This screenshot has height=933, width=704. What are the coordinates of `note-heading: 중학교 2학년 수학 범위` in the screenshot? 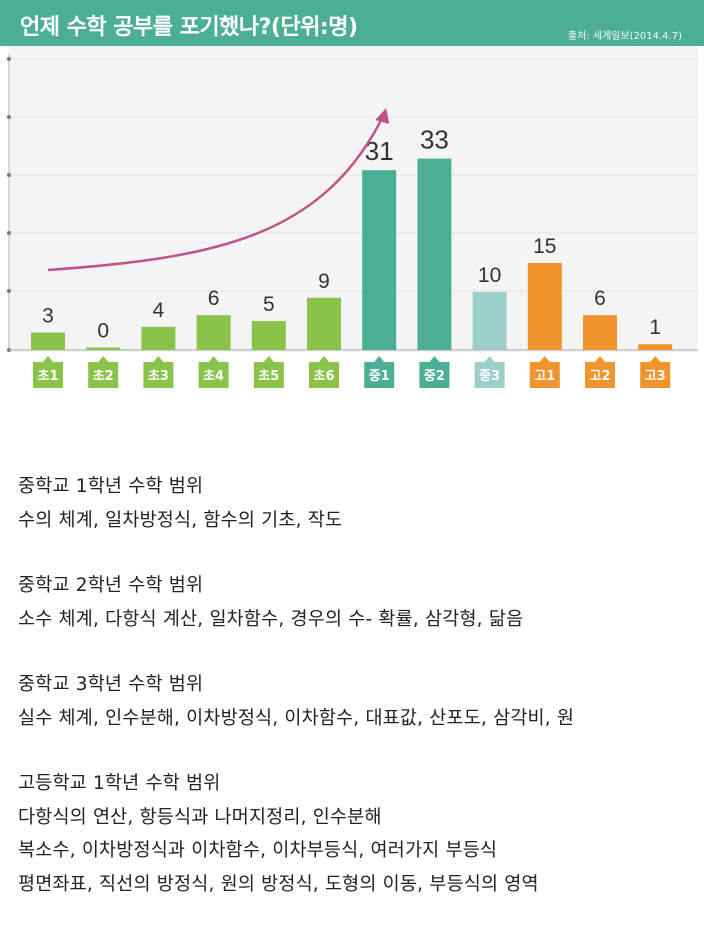 It's located at (111, 585).